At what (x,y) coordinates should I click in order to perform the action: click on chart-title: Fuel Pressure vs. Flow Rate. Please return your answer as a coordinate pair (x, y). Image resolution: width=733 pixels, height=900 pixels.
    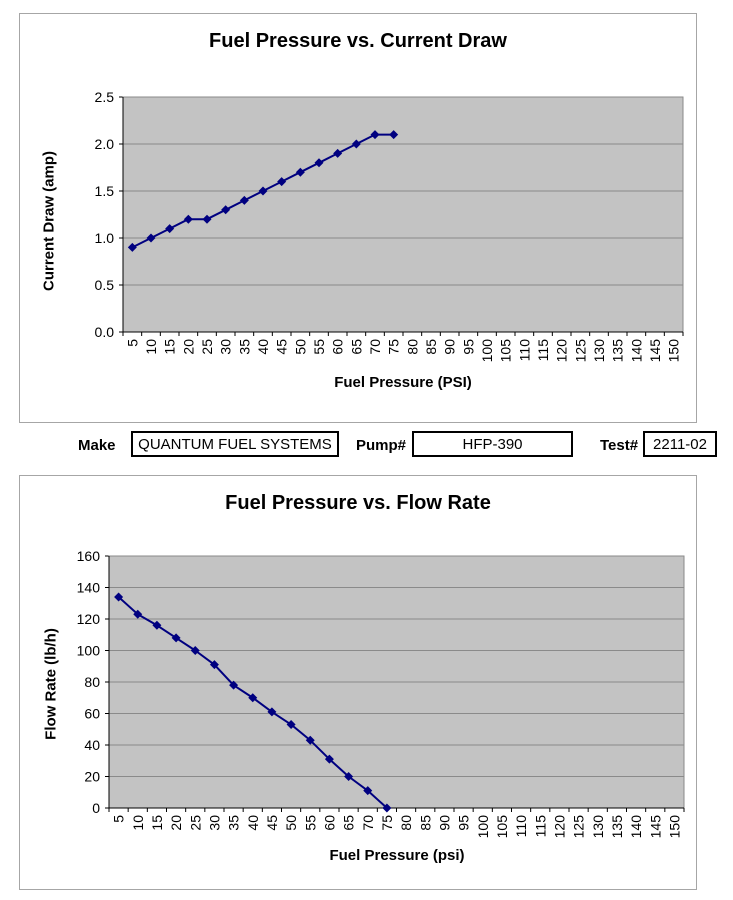
    Looking at the image, I should click on (358, 503).